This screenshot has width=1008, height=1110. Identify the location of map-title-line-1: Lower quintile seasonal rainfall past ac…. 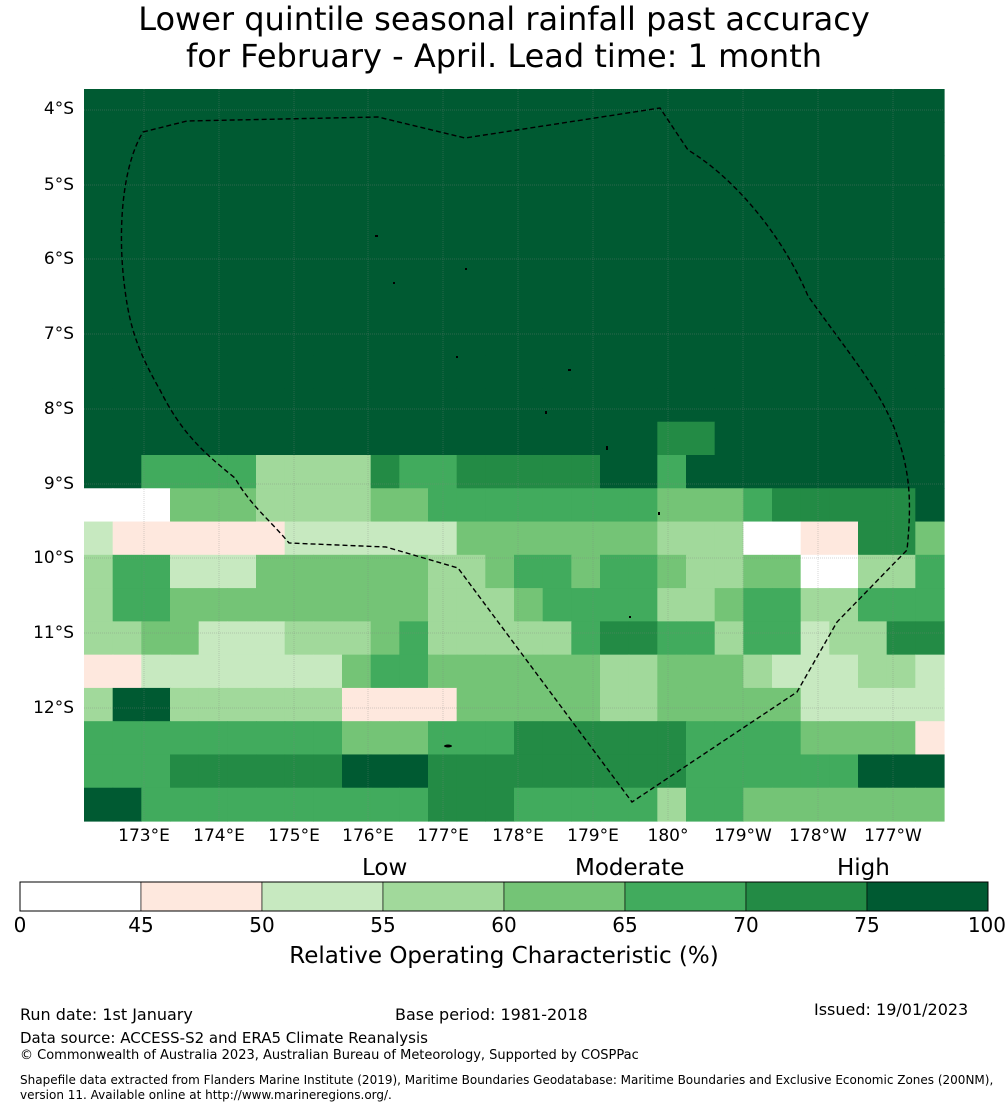
(504, 19).